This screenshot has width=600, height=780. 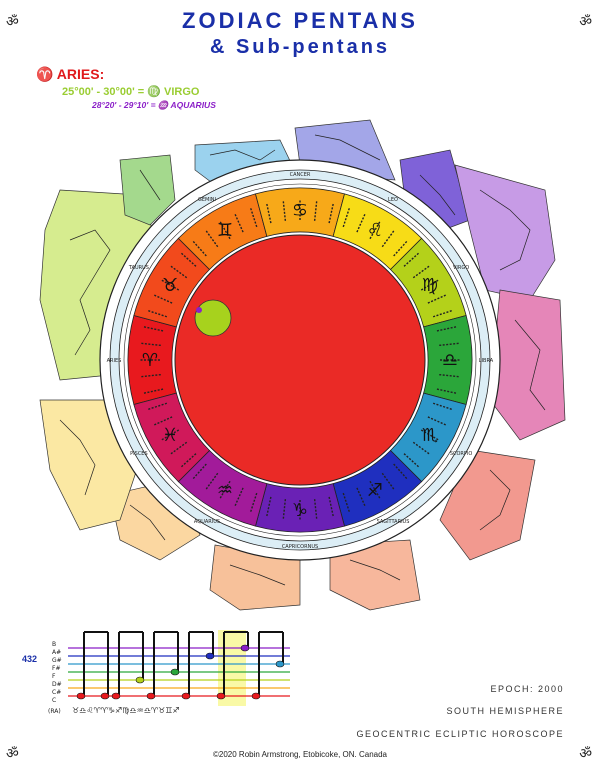 What do you see at coordinates (54, 644) in the screenshot?
I see `staff-note-label: B` at bounding box center [54, 644].